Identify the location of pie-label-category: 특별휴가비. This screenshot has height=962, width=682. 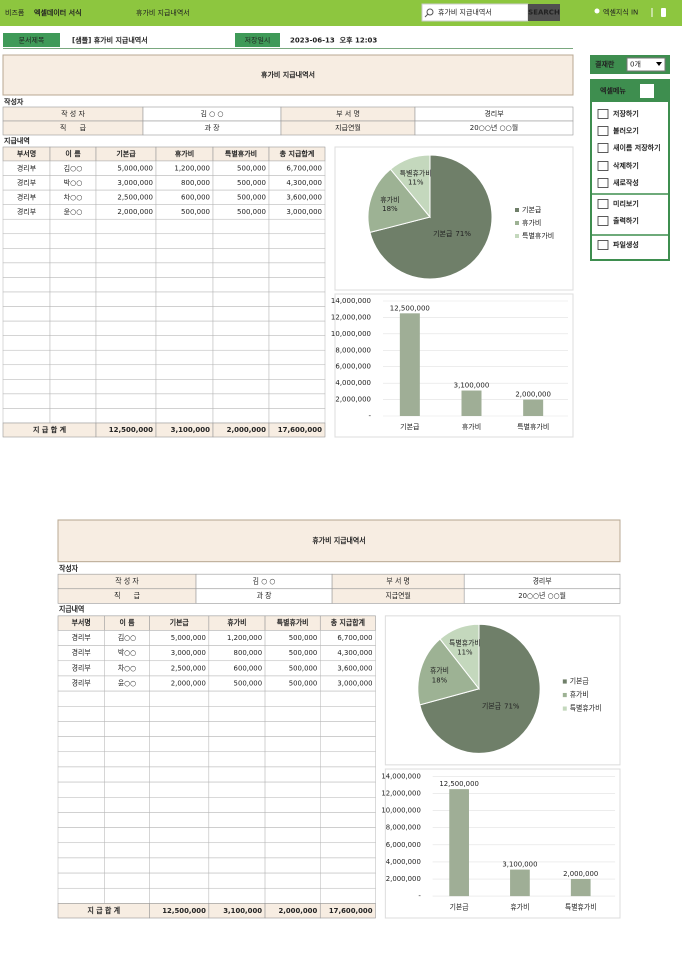
(416, 172).